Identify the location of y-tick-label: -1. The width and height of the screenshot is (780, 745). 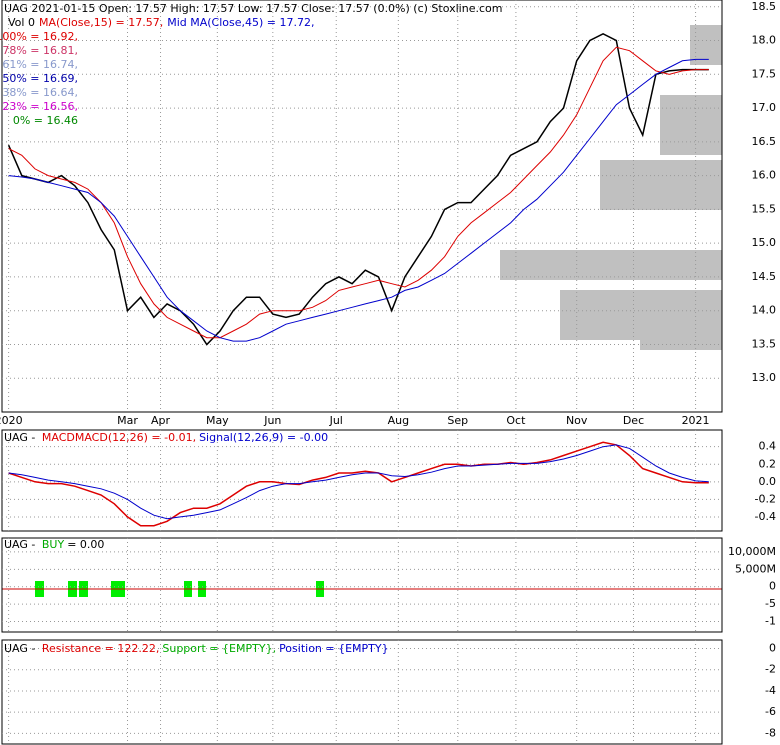
(770, 621).